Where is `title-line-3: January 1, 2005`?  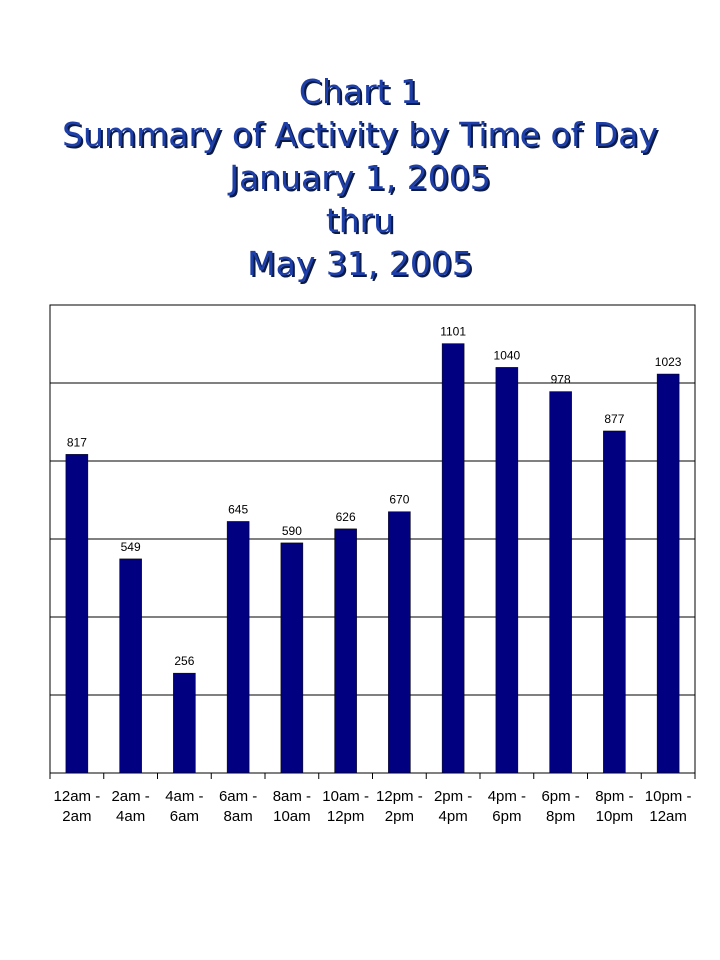 title-line-3: January 1, 2005 is located at coordinates (360, 177).